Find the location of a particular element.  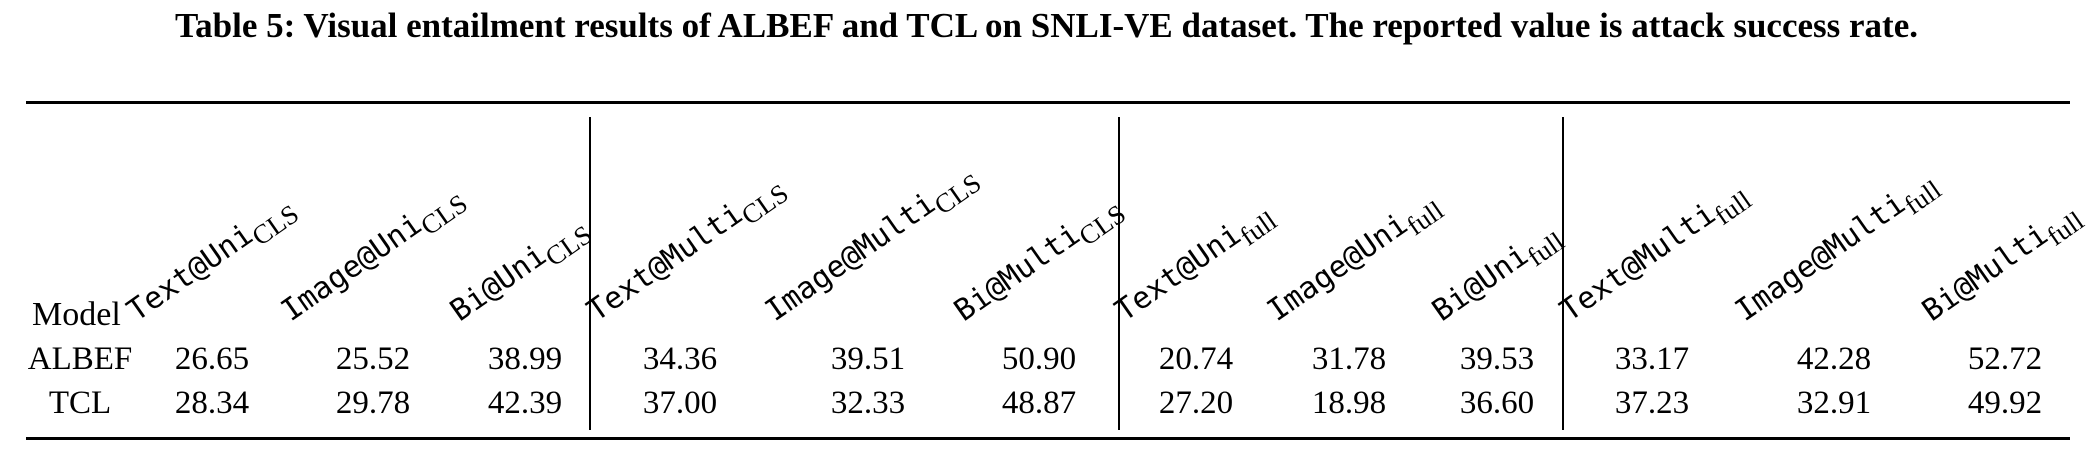

table-cell: 34.36 is located at coordinates (680, 359).